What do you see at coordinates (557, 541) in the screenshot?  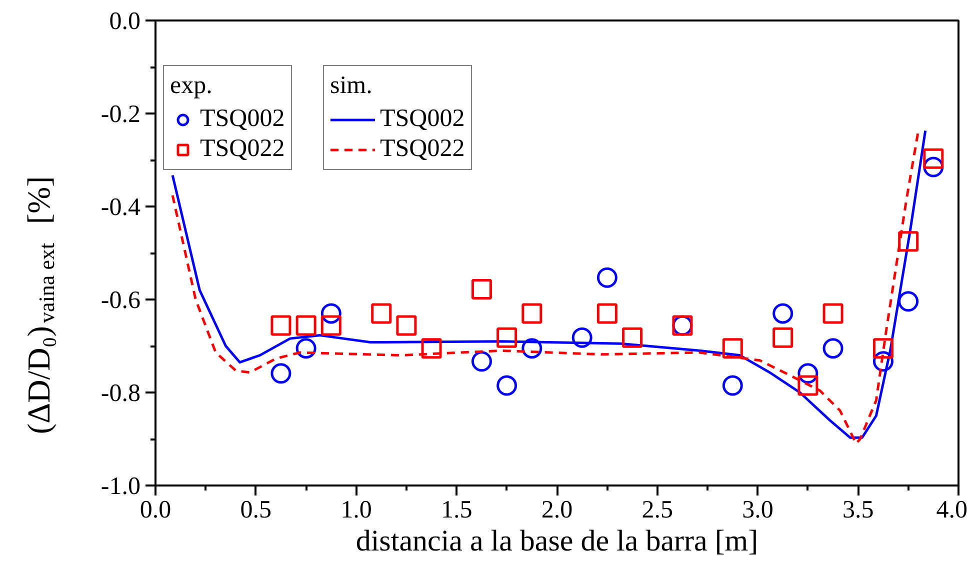 I see `x-axis-title: distancia a la base de la barra [m]` at bounding box center [557, 541].